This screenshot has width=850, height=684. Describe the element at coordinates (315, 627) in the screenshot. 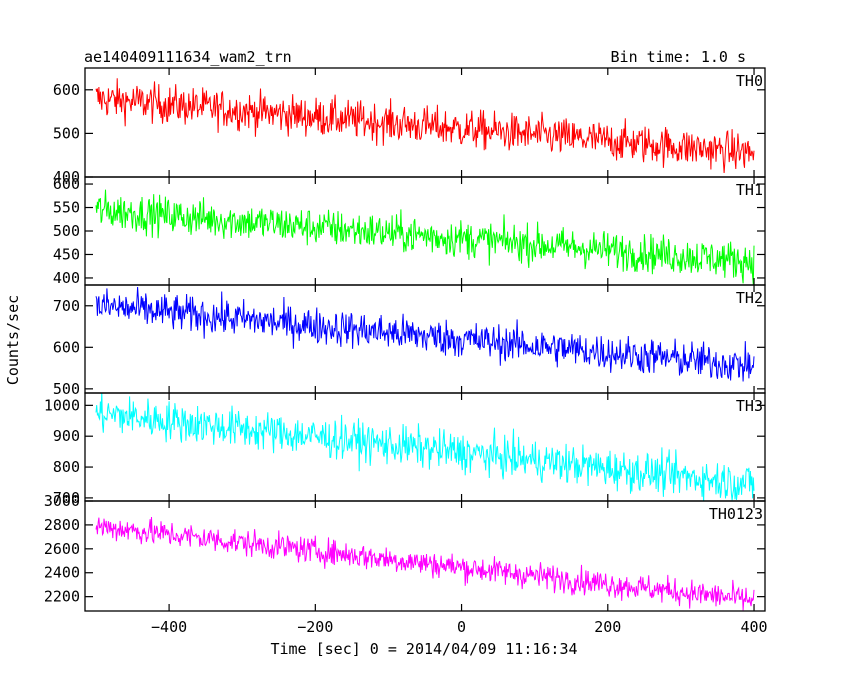

I see `x-tick-label: −200` at that location.